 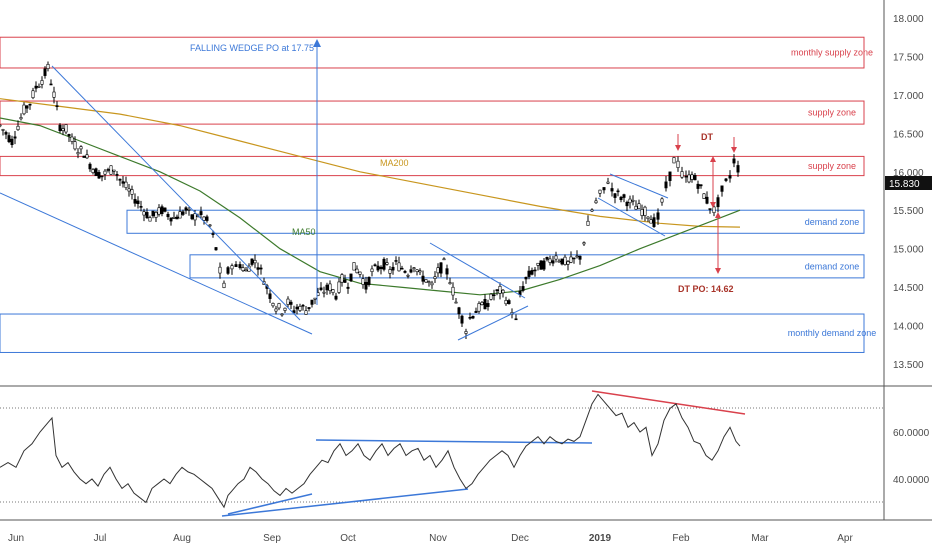 I want to click on price-tick-label: 16.500, so click(x=908, y=134).